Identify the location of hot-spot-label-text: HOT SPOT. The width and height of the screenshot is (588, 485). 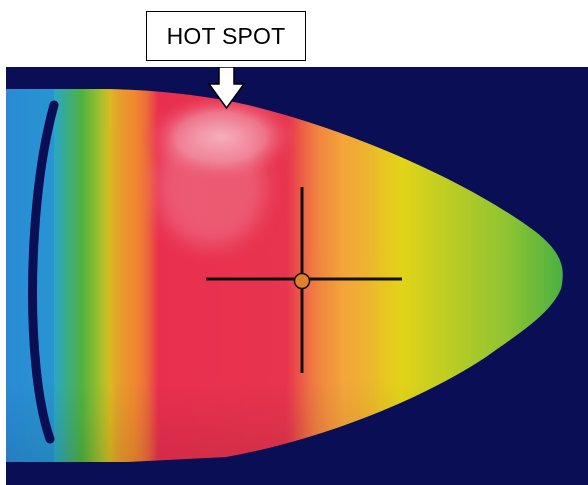
(226, 35).